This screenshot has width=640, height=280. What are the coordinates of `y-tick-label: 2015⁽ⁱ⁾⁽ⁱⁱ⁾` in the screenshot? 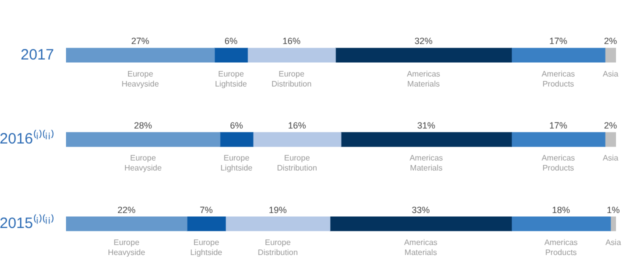 It's located at (27, 223).